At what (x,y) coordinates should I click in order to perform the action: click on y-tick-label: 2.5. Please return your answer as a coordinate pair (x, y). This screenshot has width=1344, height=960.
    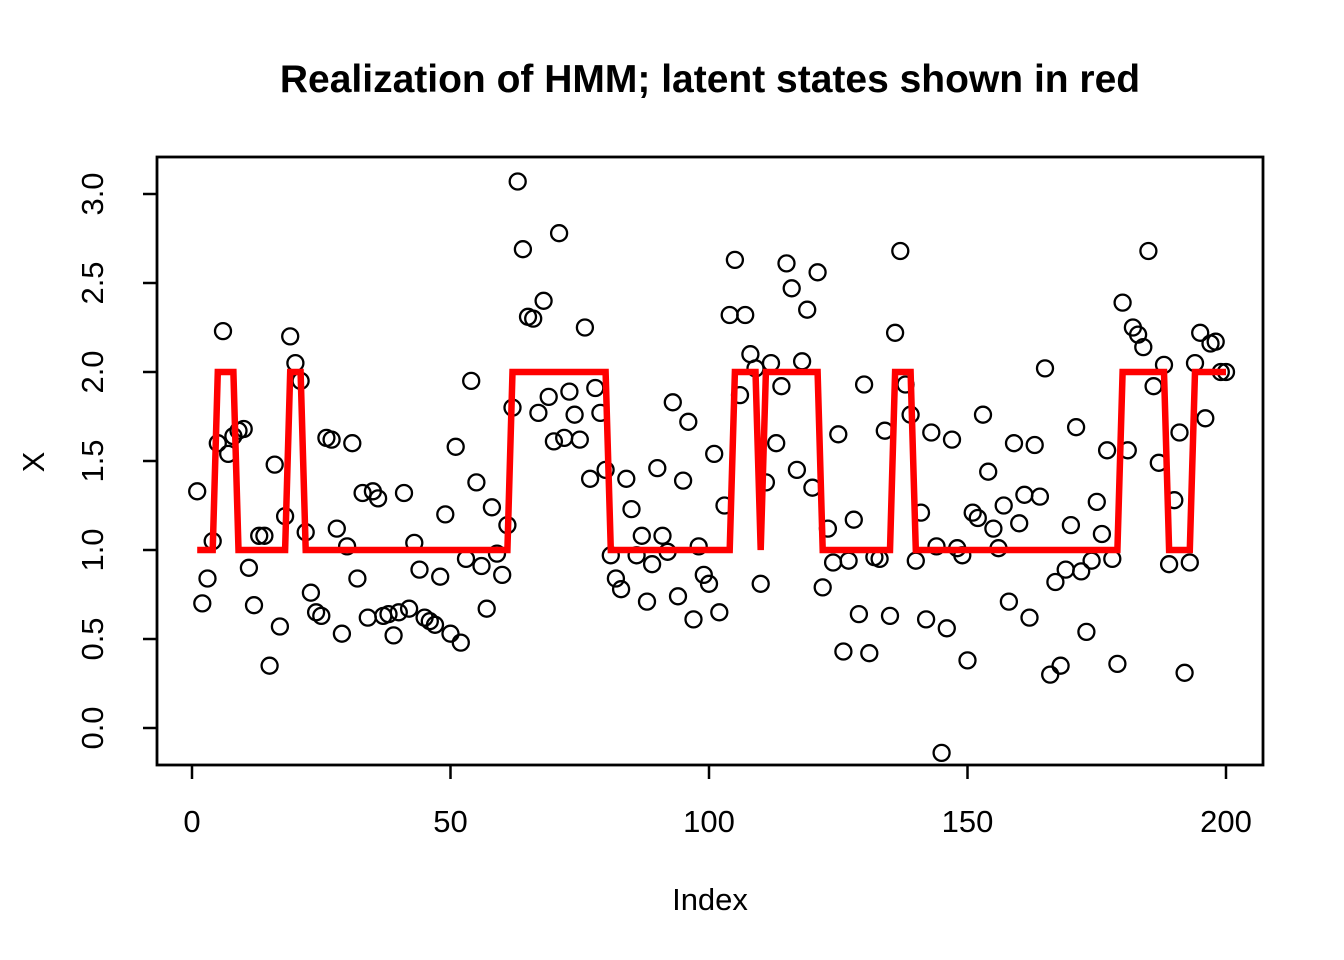
    Looking at the image, I should click on (92, 282).